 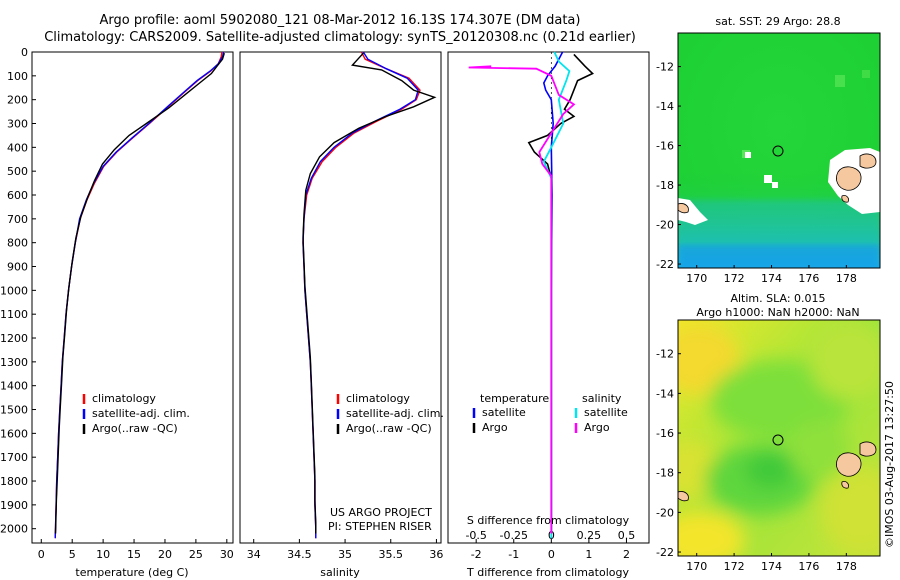 I want to click on x-tick-label: 2, so click(x=626, y=554).